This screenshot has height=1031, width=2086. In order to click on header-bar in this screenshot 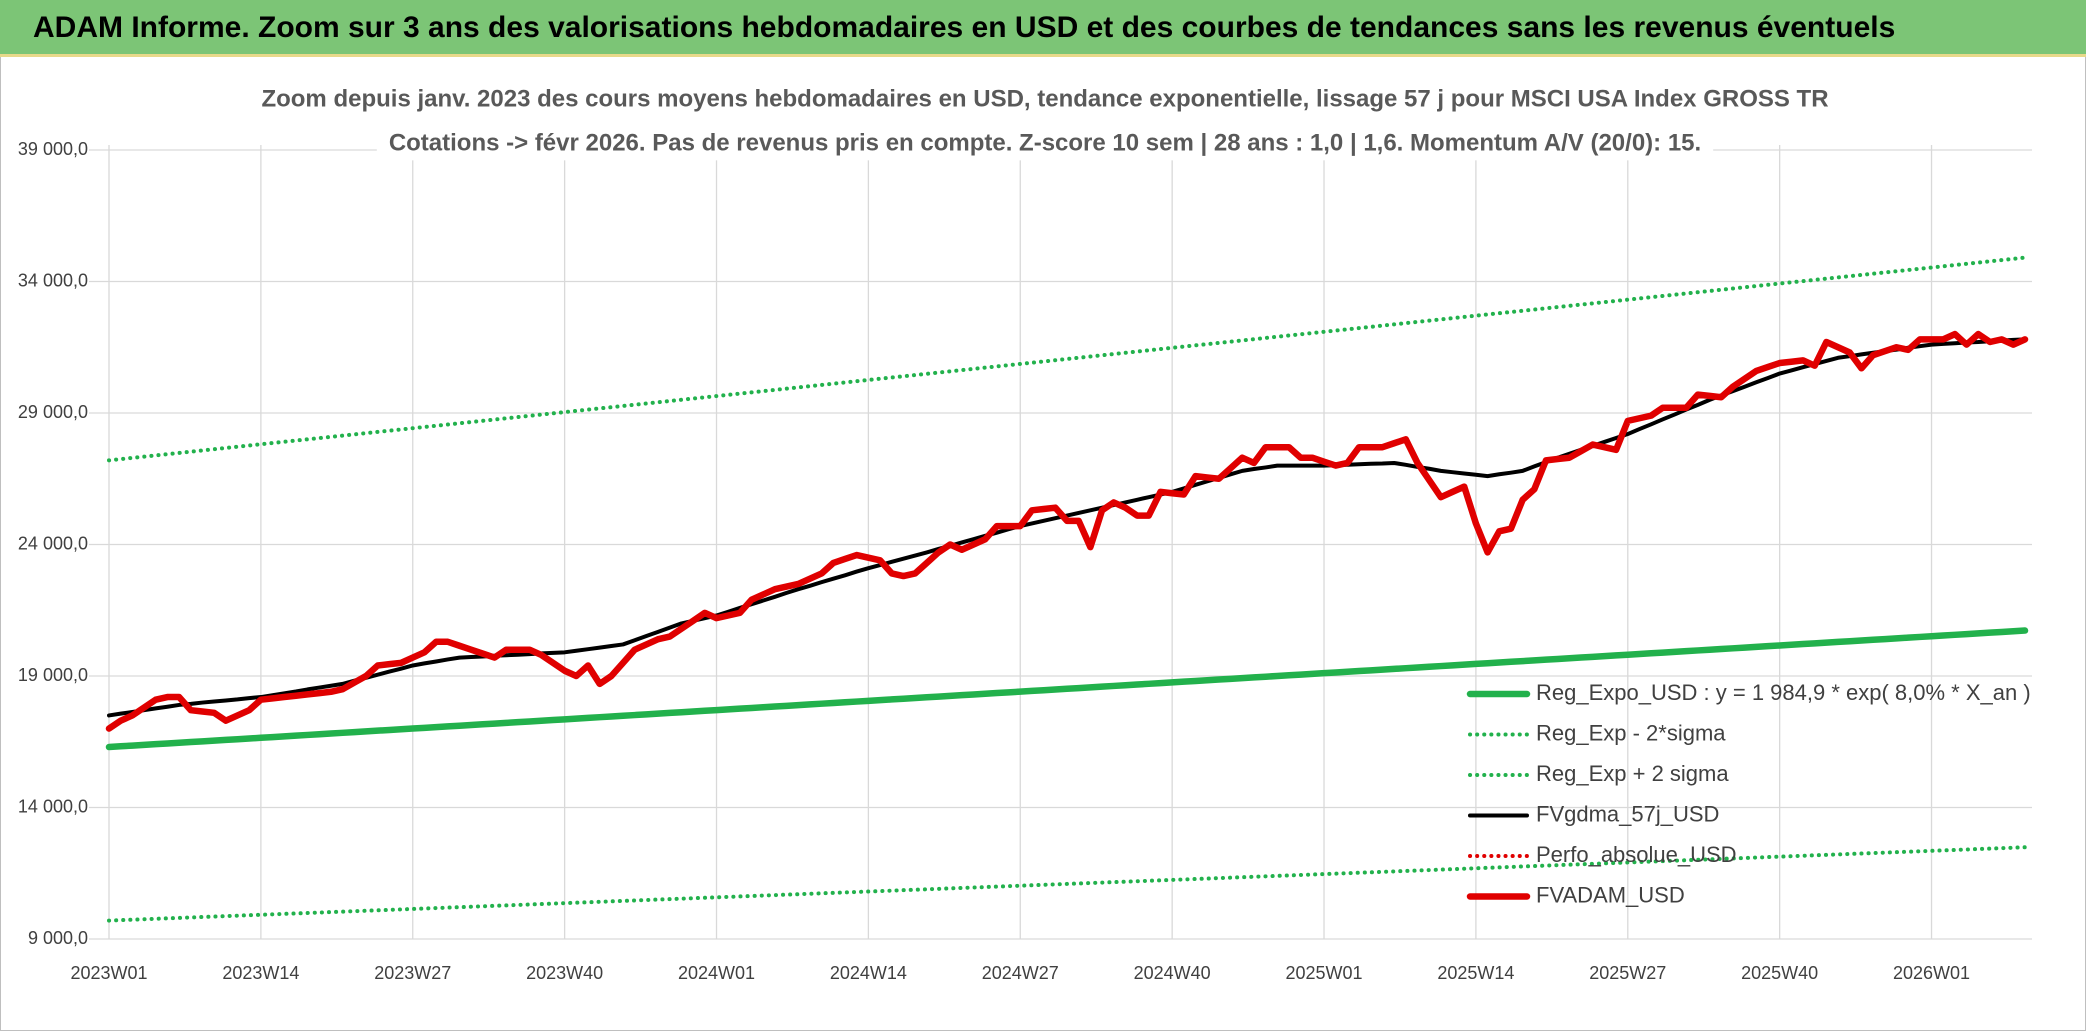, I will do `click(1043, 27)`.